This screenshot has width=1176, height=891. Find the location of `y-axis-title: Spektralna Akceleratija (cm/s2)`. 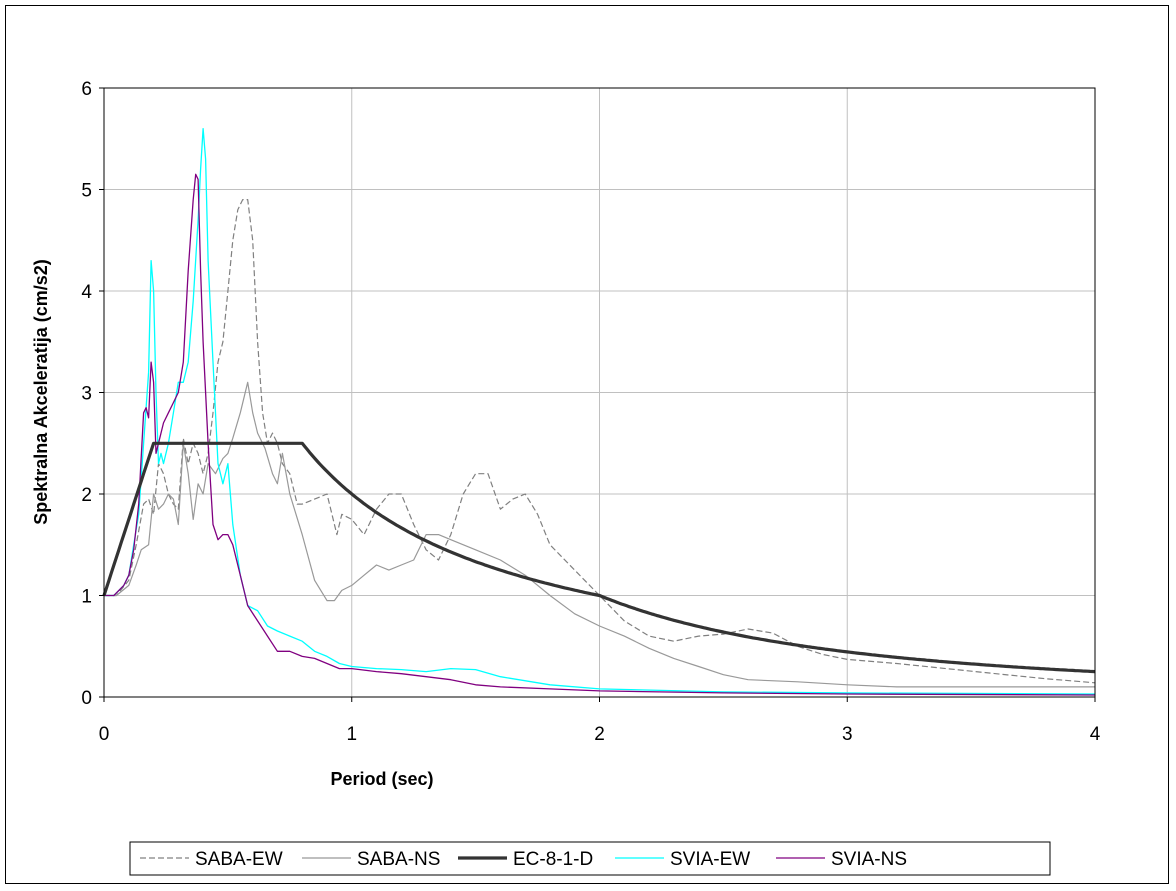

y-axis-title: Spektralna Akceleratija (cm/s2) is located at coordinates (41, 391).